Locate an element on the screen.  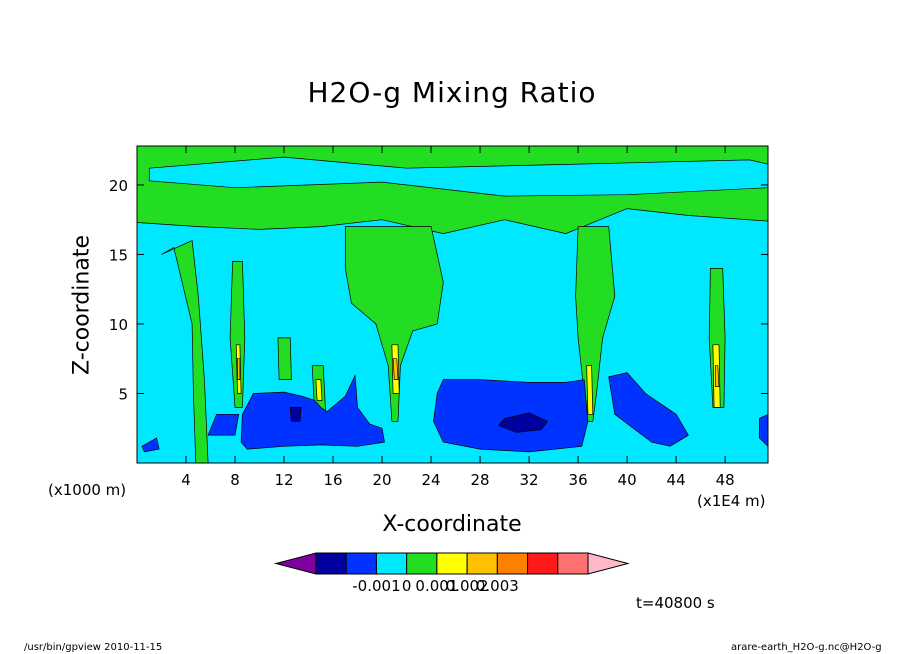
time-label: t=40800 s is located at coordinates (675, 603).